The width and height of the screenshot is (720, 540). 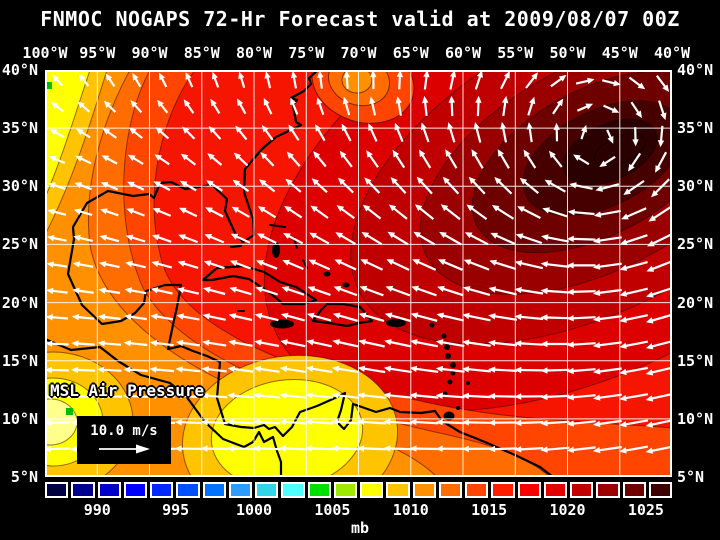 I want to click on island-trinidad, so click(x=449, y=416).